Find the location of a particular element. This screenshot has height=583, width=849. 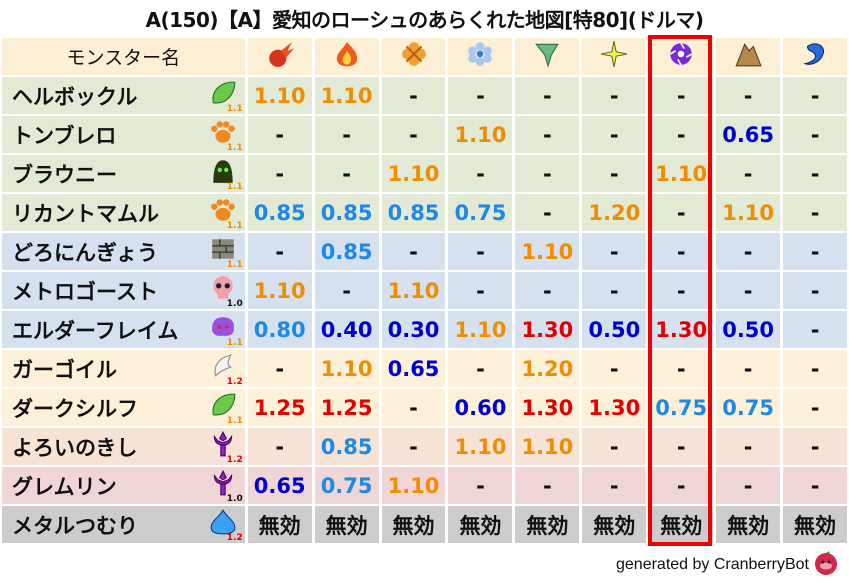

monster-name-cell: エルダーフレイム 1.1 is located at coordinates (123, 329).